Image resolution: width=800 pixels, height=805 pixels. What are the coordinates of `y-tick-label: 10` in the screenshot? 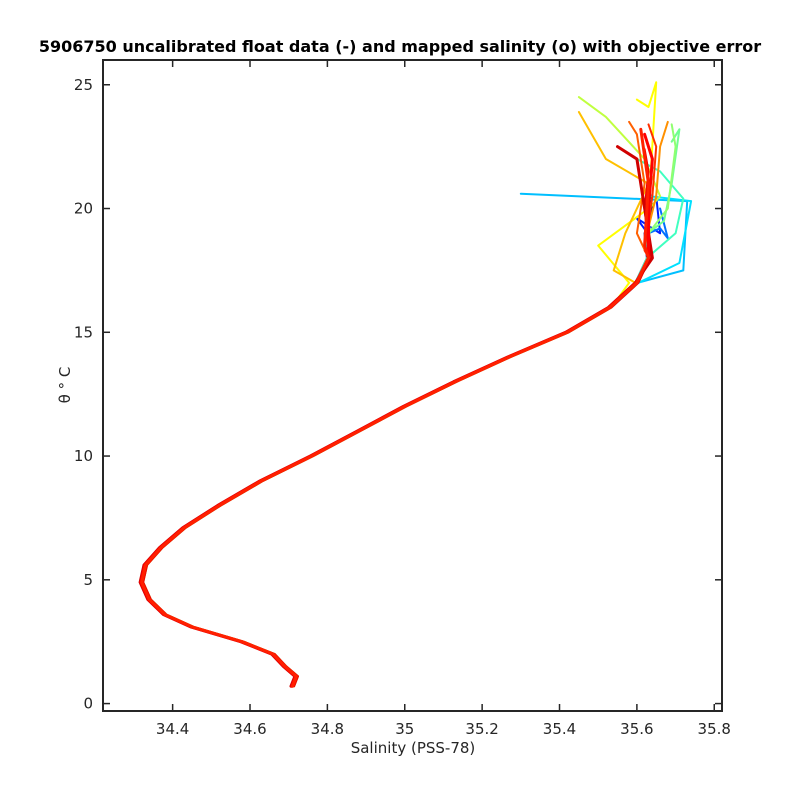 It's located at (83, 456).